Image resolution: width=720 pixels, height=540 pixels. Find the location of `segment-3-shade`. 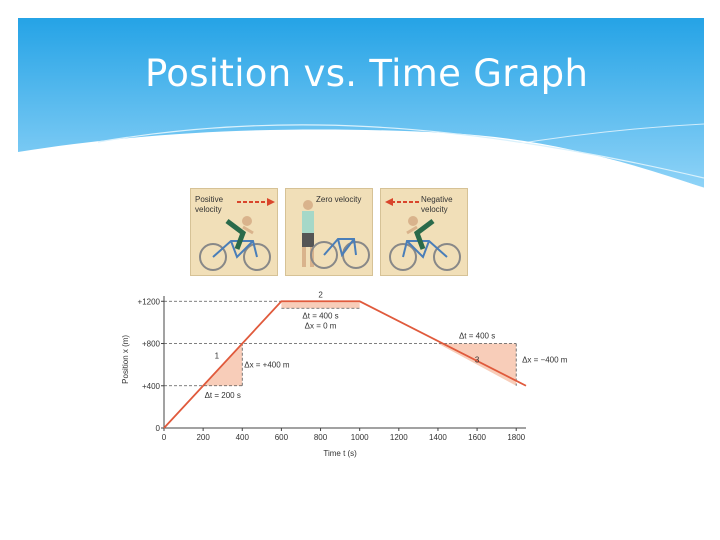

segment-3-shade is located at coordinates (477, 364).